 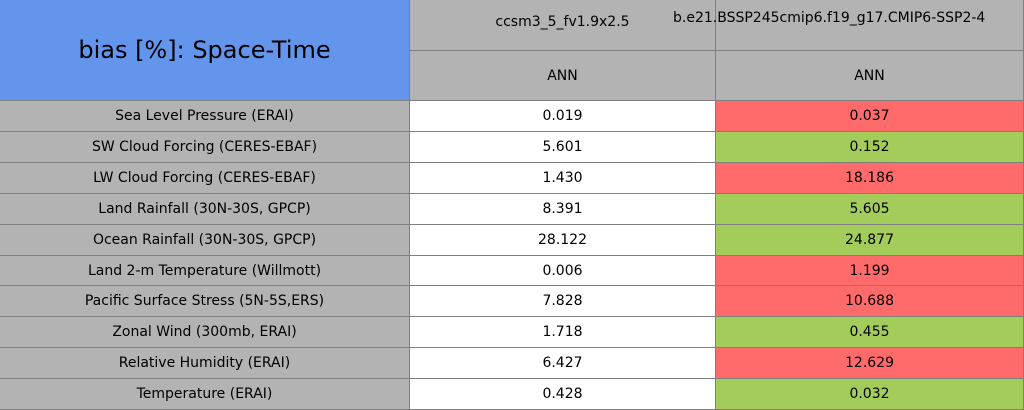 What do you see at coordinates (870, 240) in the screenshot?
I see `value-cell: 24.877` at bounding box center [870, 240].